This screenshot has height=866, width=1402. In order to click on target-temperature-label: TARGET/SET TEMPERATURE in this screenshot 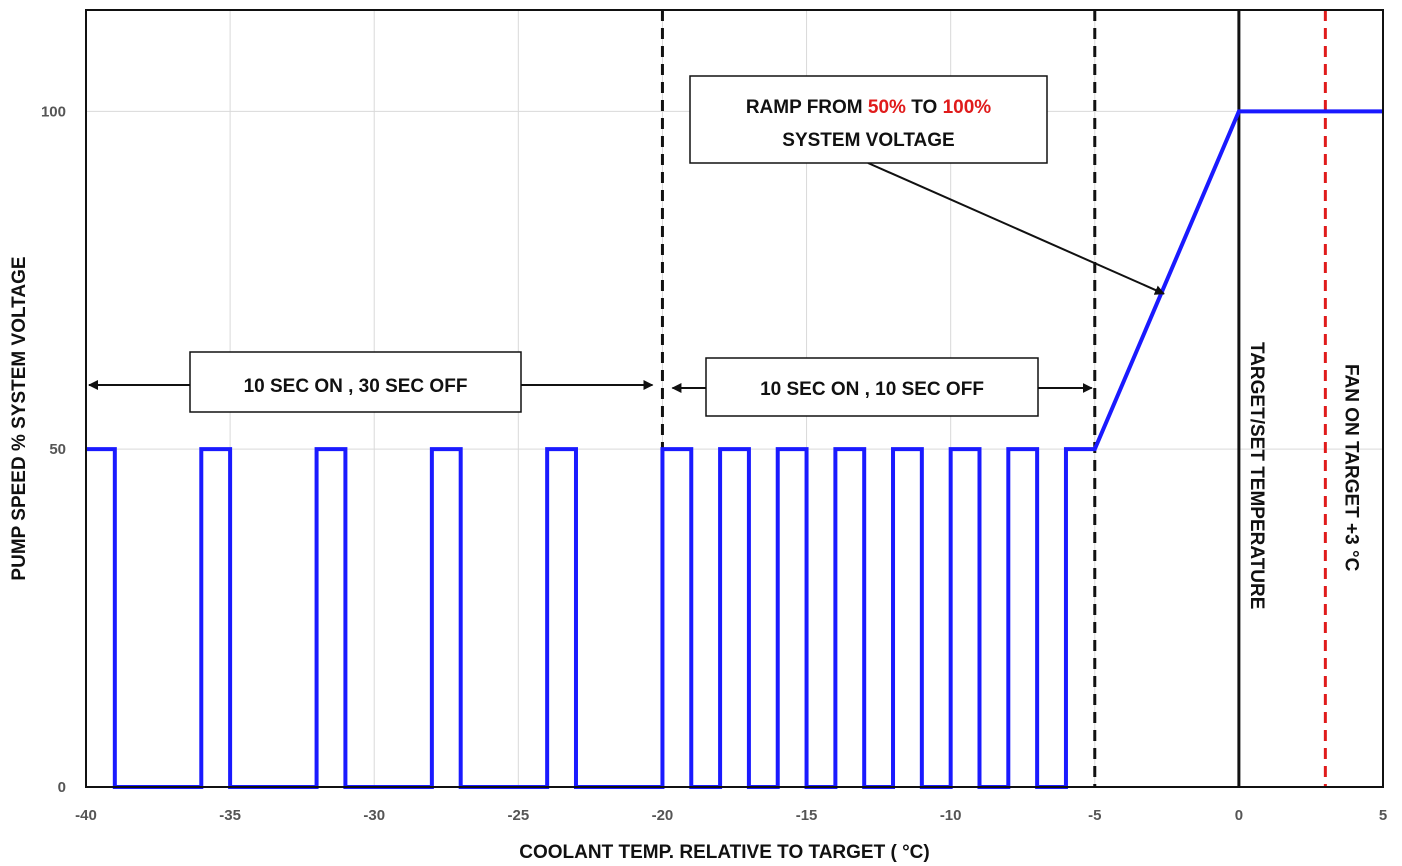, I will do `click(1256, 475)`.